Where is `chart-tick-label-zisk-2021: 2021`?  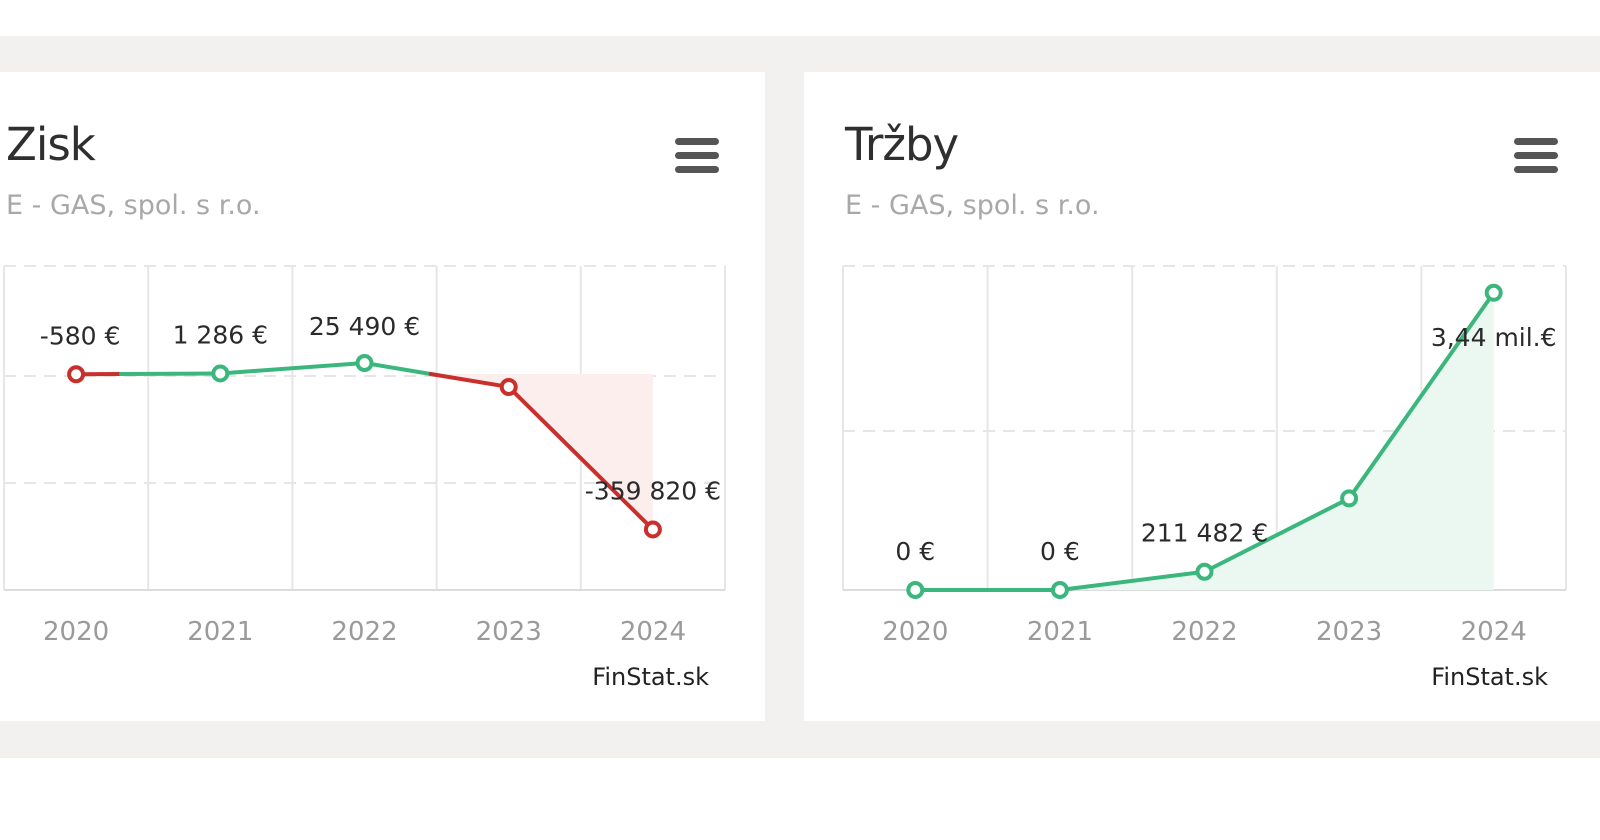
chart-tick-label-zisk-2021: 2021 is located at coordinates (220, 632).